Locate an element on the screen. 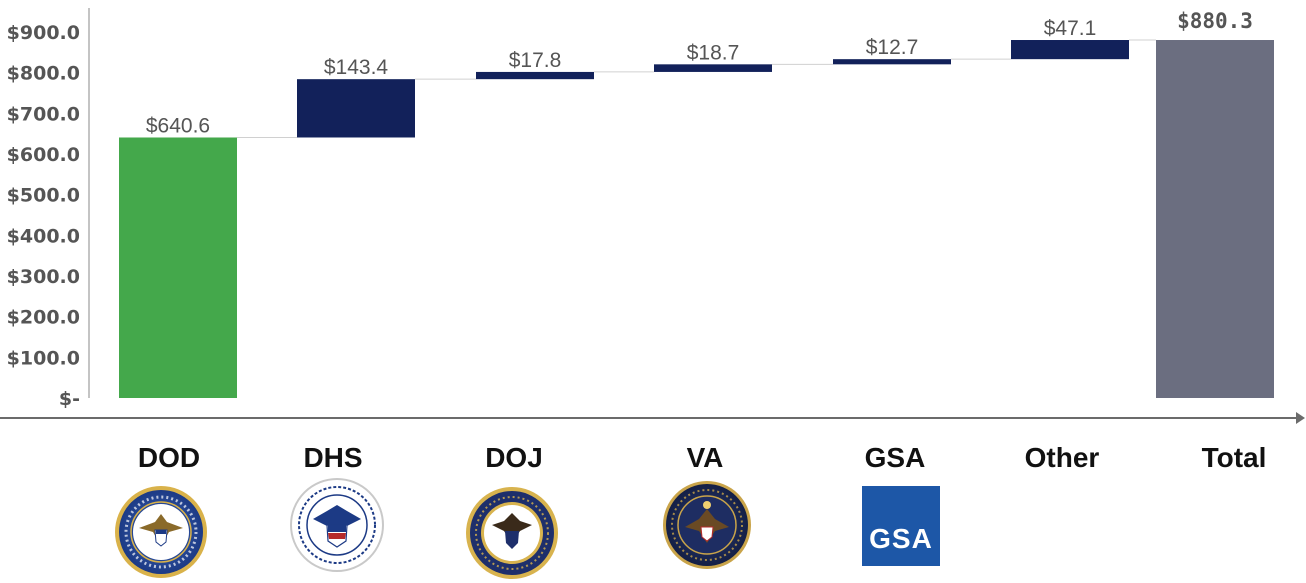 The width and height of the screenshot is (1306, 583). gsa-logo-text: GSA is located at coordinates (901, 538).